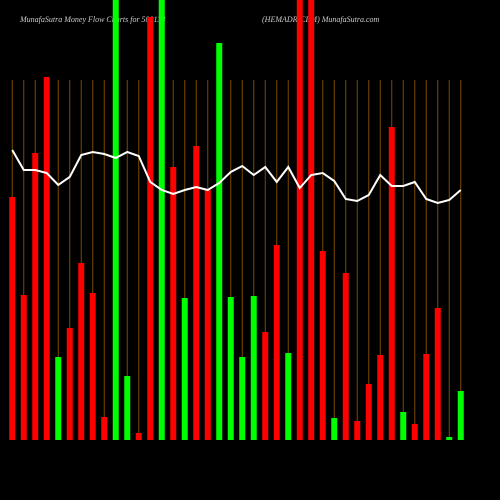 The width and height of the screenshot is (500, 500). Describe the element at coordinates (236, 177) in the screenshot. I see `money-flow-line` at that location.